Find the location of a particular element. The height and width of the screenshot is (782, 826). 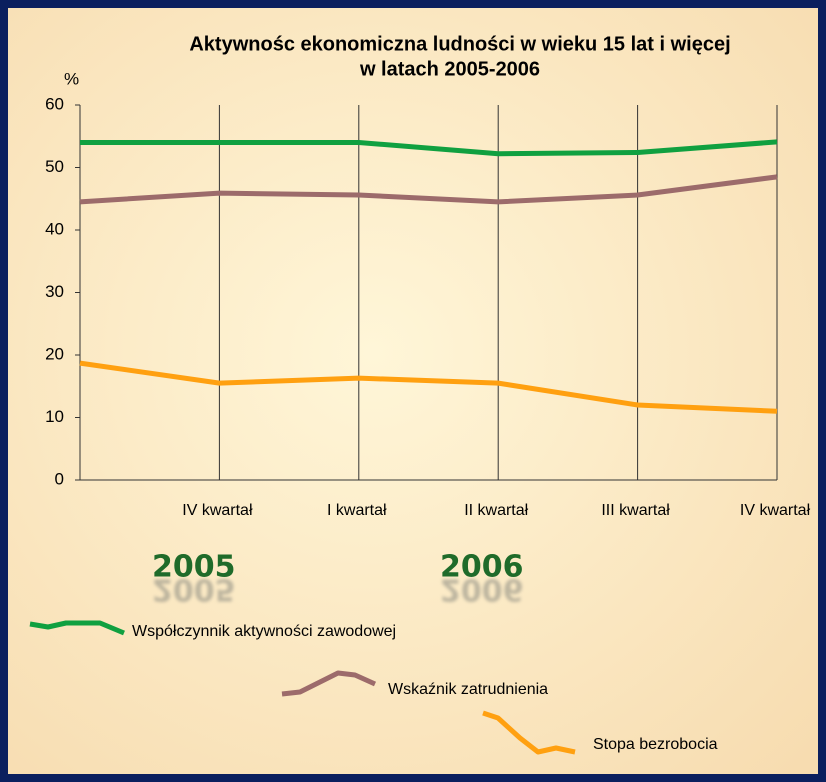

x-tick-label: II kwartał is located at coordinates (496, 510).